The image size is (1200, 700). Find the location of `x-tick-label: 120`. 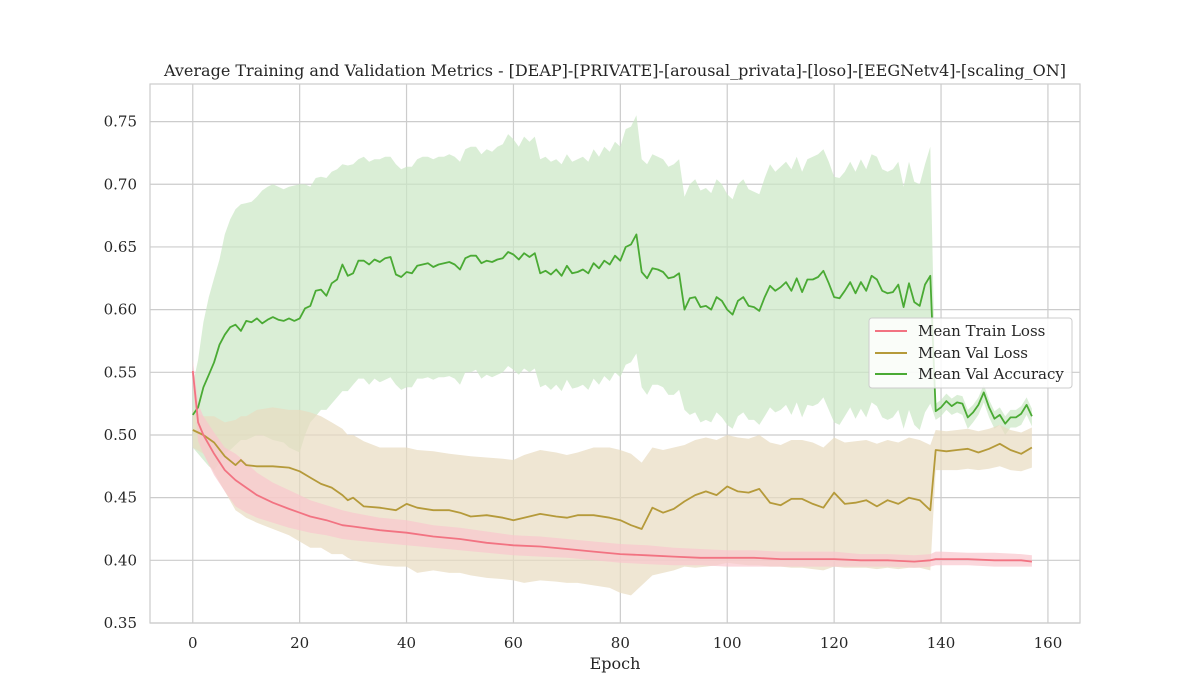

x-tick-label: 120 is located at coordinates (834, 643).